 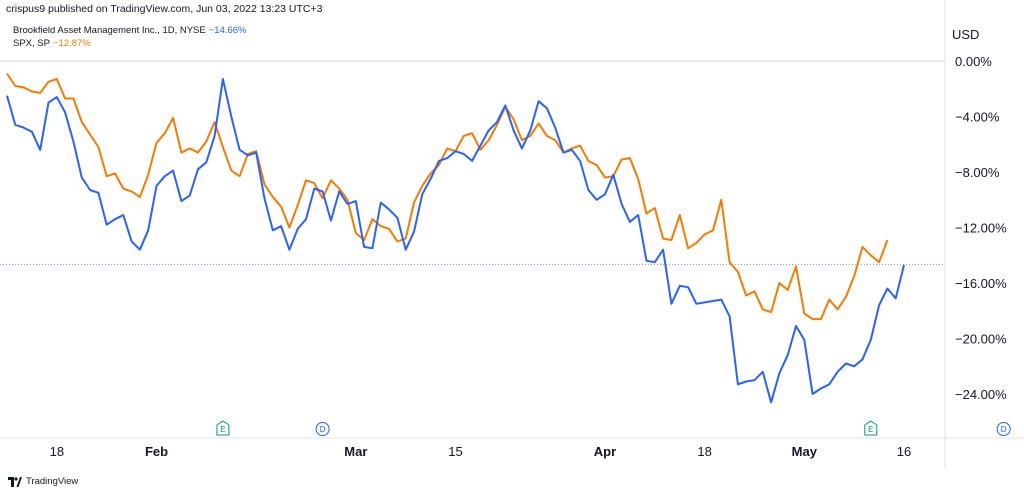 I want to click on legend-change-spx: −12.87%, so click(x=71, y=43).